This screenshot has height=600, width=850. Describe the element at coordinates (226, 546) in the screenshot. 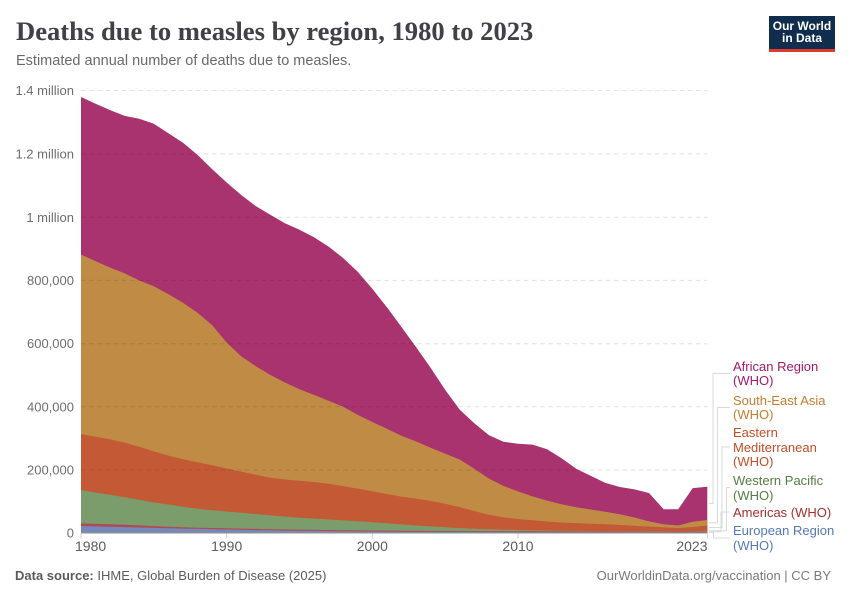

I see `svg-text: 1990` at that location.